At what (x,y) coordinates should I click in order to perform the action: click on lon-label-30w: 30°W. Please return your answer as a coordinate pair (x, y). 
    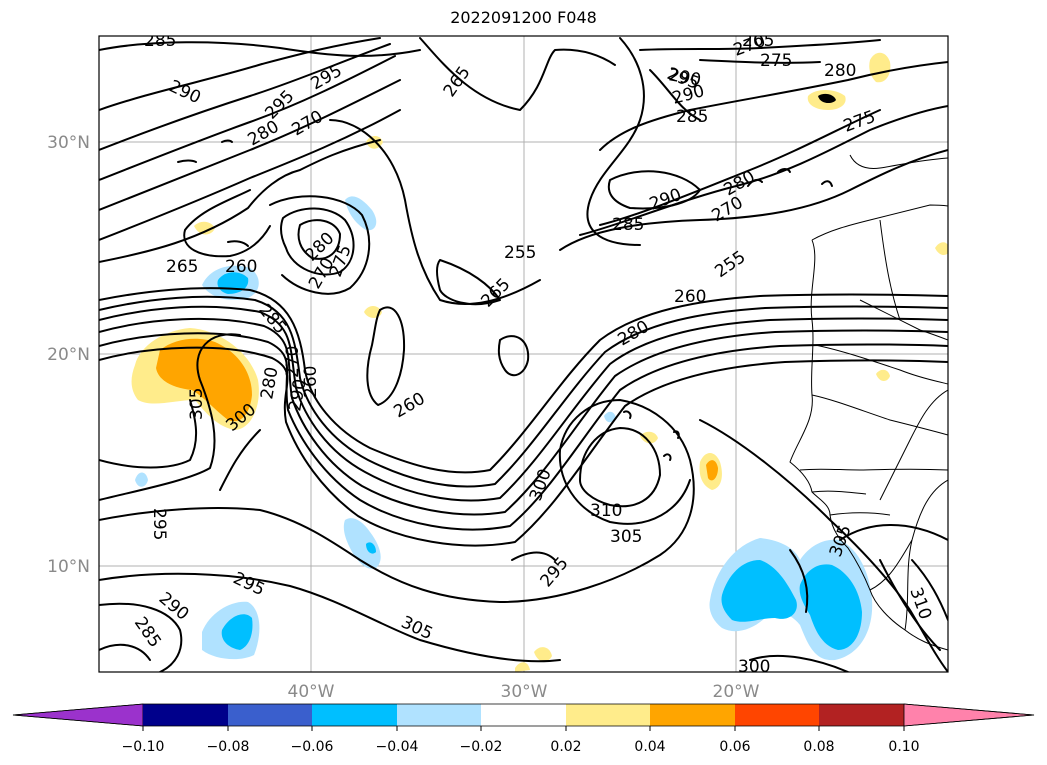
    Looking at the image, I should click on (524, 692).